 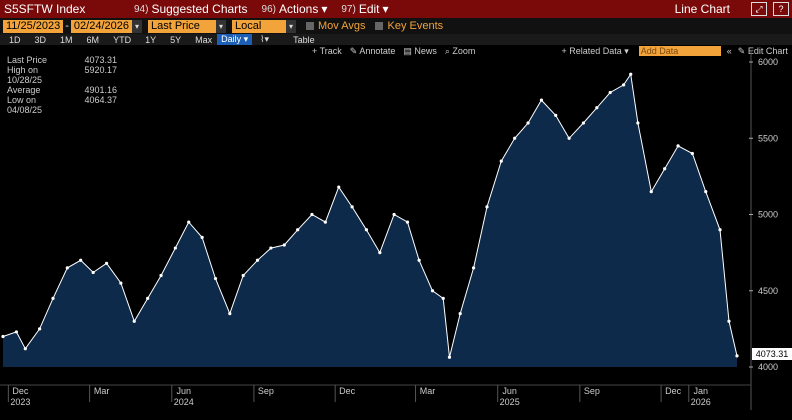 I want to click on news-button: ▤ News, so click(x=420, y=50).